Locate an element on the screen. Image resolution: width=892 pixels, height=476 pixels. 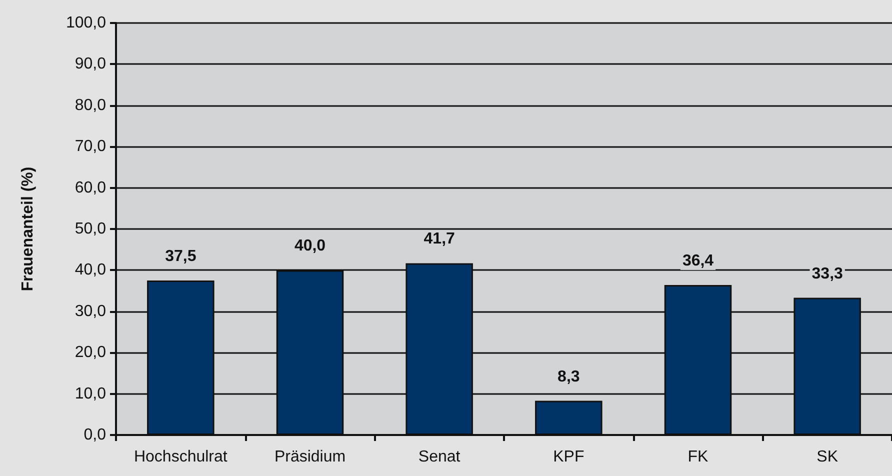
data-label: 36,4 is located at coordinates (698, 261).